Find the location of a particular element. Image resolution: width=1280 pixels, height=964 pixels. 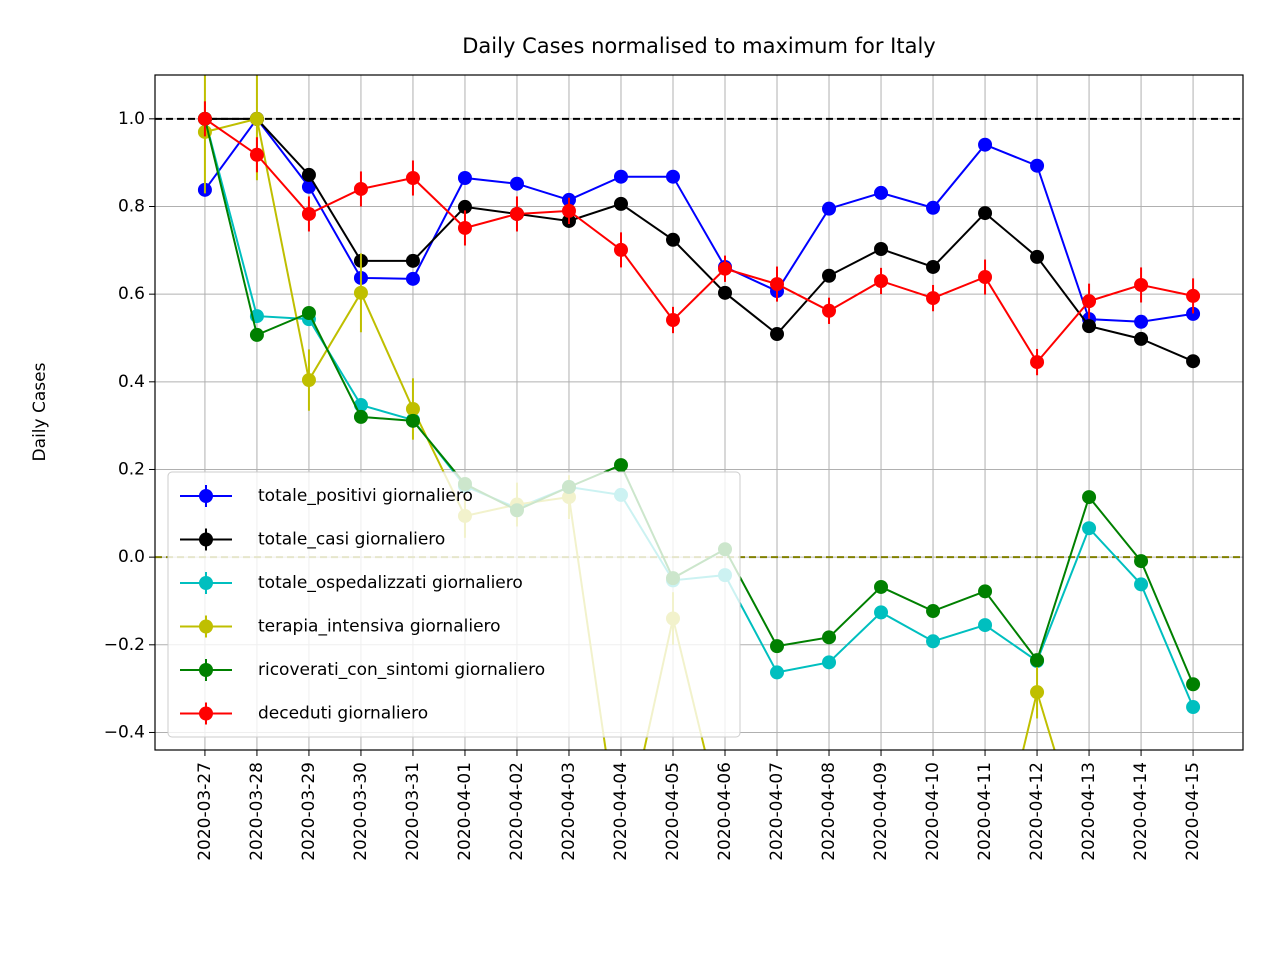

x-tick-label: 2020-04-04 is located at coordinates (621, 811).